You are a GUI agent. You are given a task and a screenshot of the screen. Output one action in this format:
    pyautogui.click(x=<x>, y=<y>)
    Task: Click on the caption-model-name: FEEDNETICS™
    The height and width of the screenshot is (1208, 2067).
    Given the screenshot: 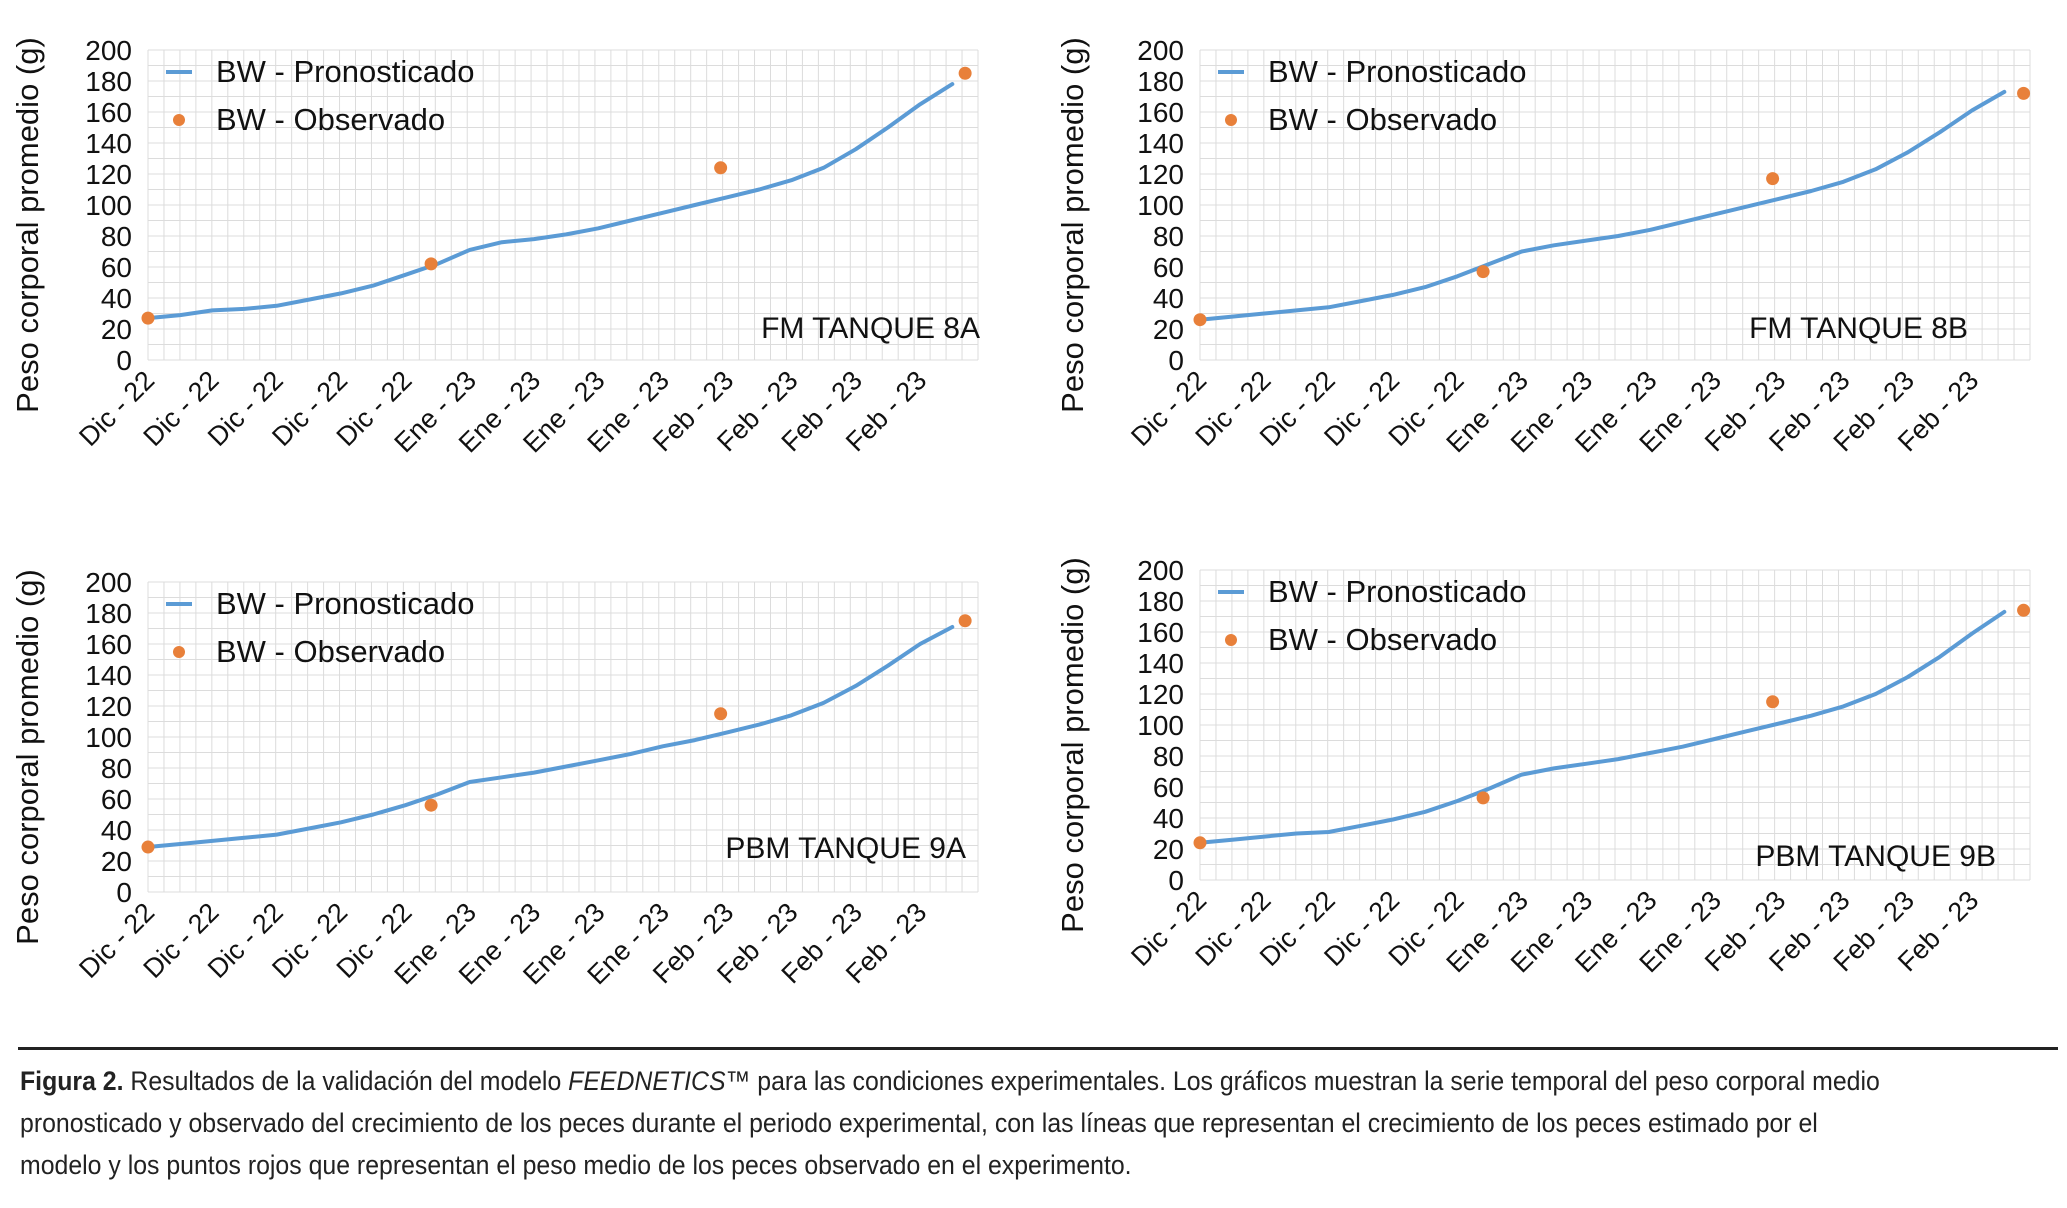 What is the action you would take?
    pyautogui.click(x=659, y=1081)
    